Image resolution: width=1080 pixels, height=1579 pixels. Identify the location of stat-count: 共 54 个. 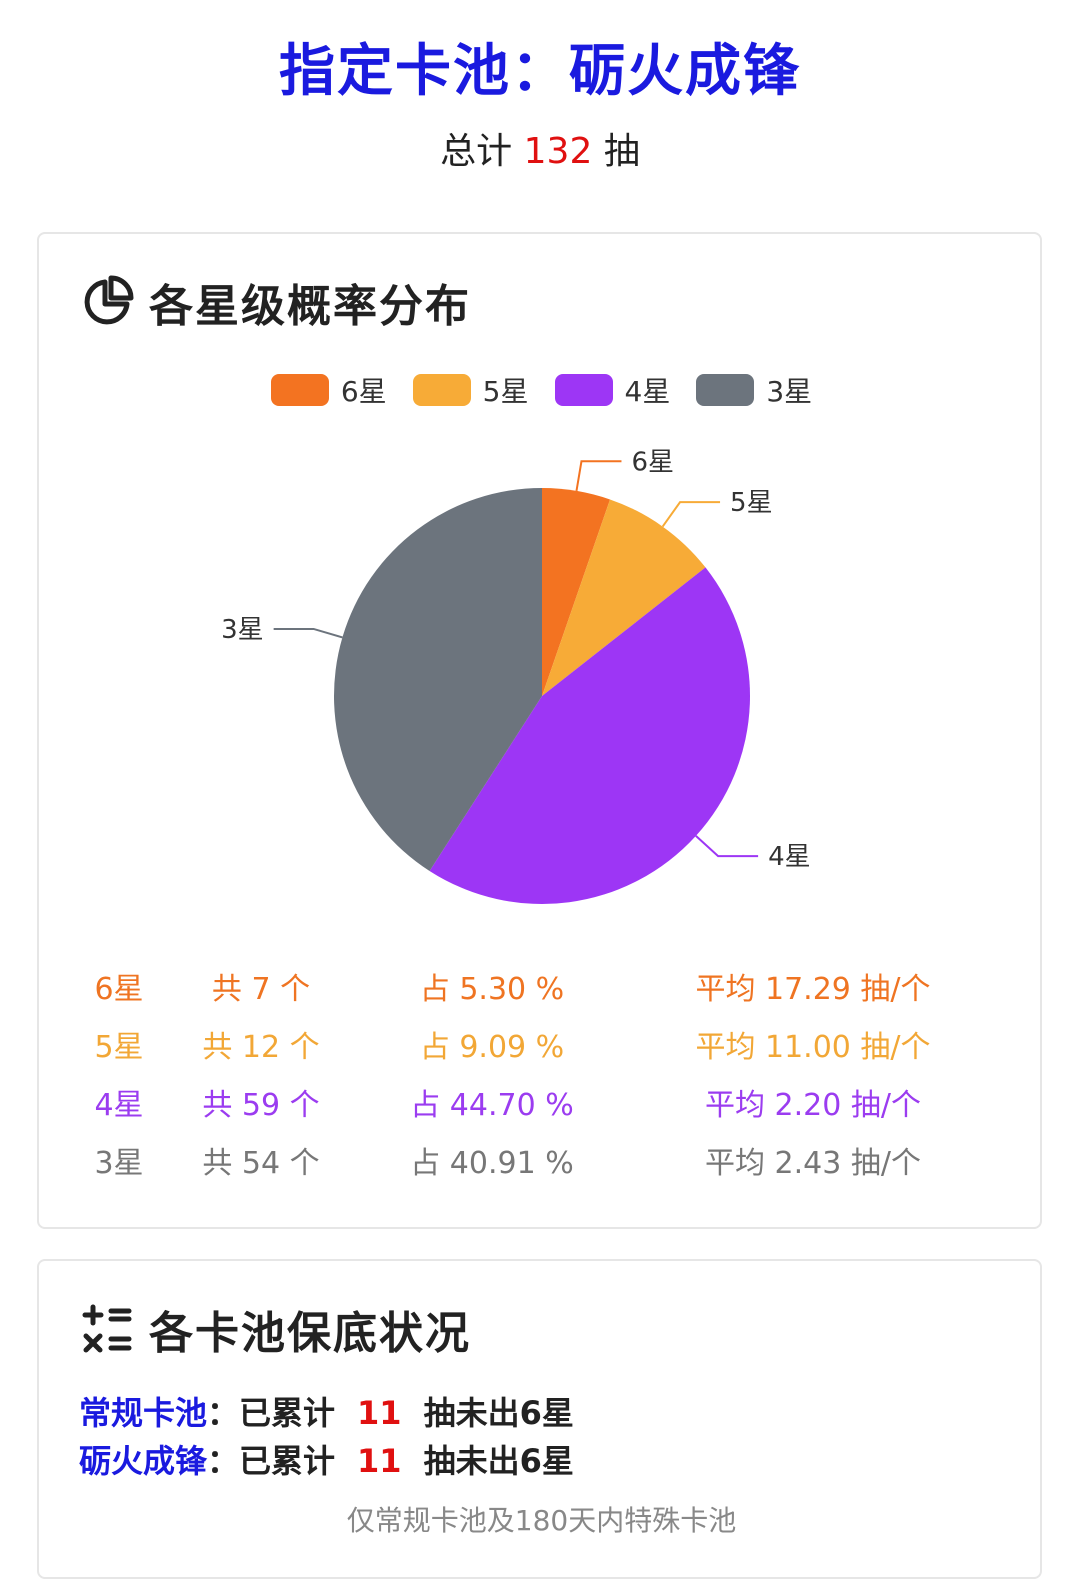
(261, 1163).